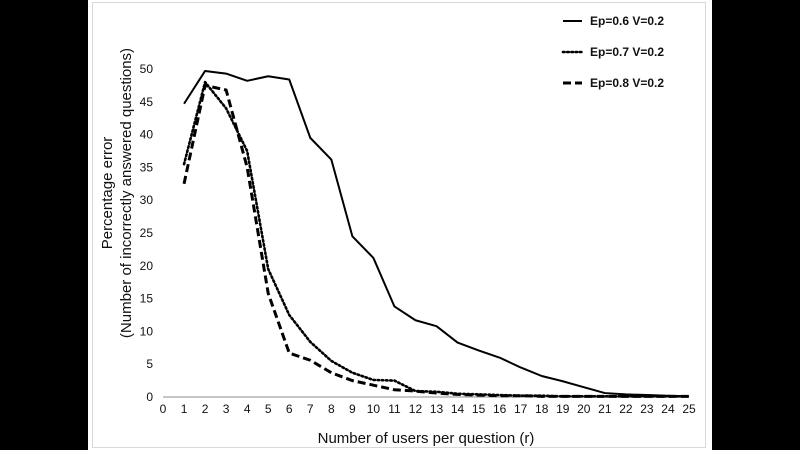 Image resolution: width=800 pixels, height=450 pixels. What do you see at coordinates (458, 409) in the screenshot?
I see `x-tick-label: 14` at bounding box center [458, 409].